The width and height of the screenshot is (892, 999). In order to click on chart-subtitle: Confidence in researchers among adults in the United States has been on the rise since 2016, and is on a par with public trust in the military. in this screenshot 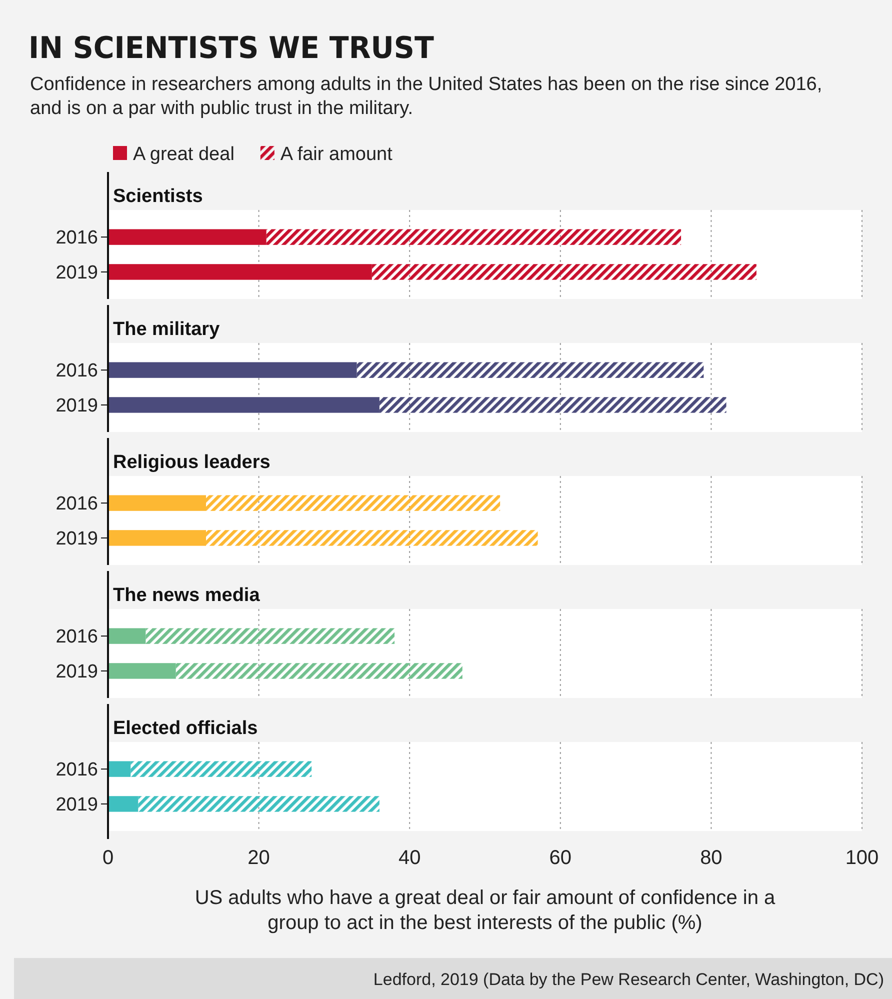, I will do `click(426, 96)`.